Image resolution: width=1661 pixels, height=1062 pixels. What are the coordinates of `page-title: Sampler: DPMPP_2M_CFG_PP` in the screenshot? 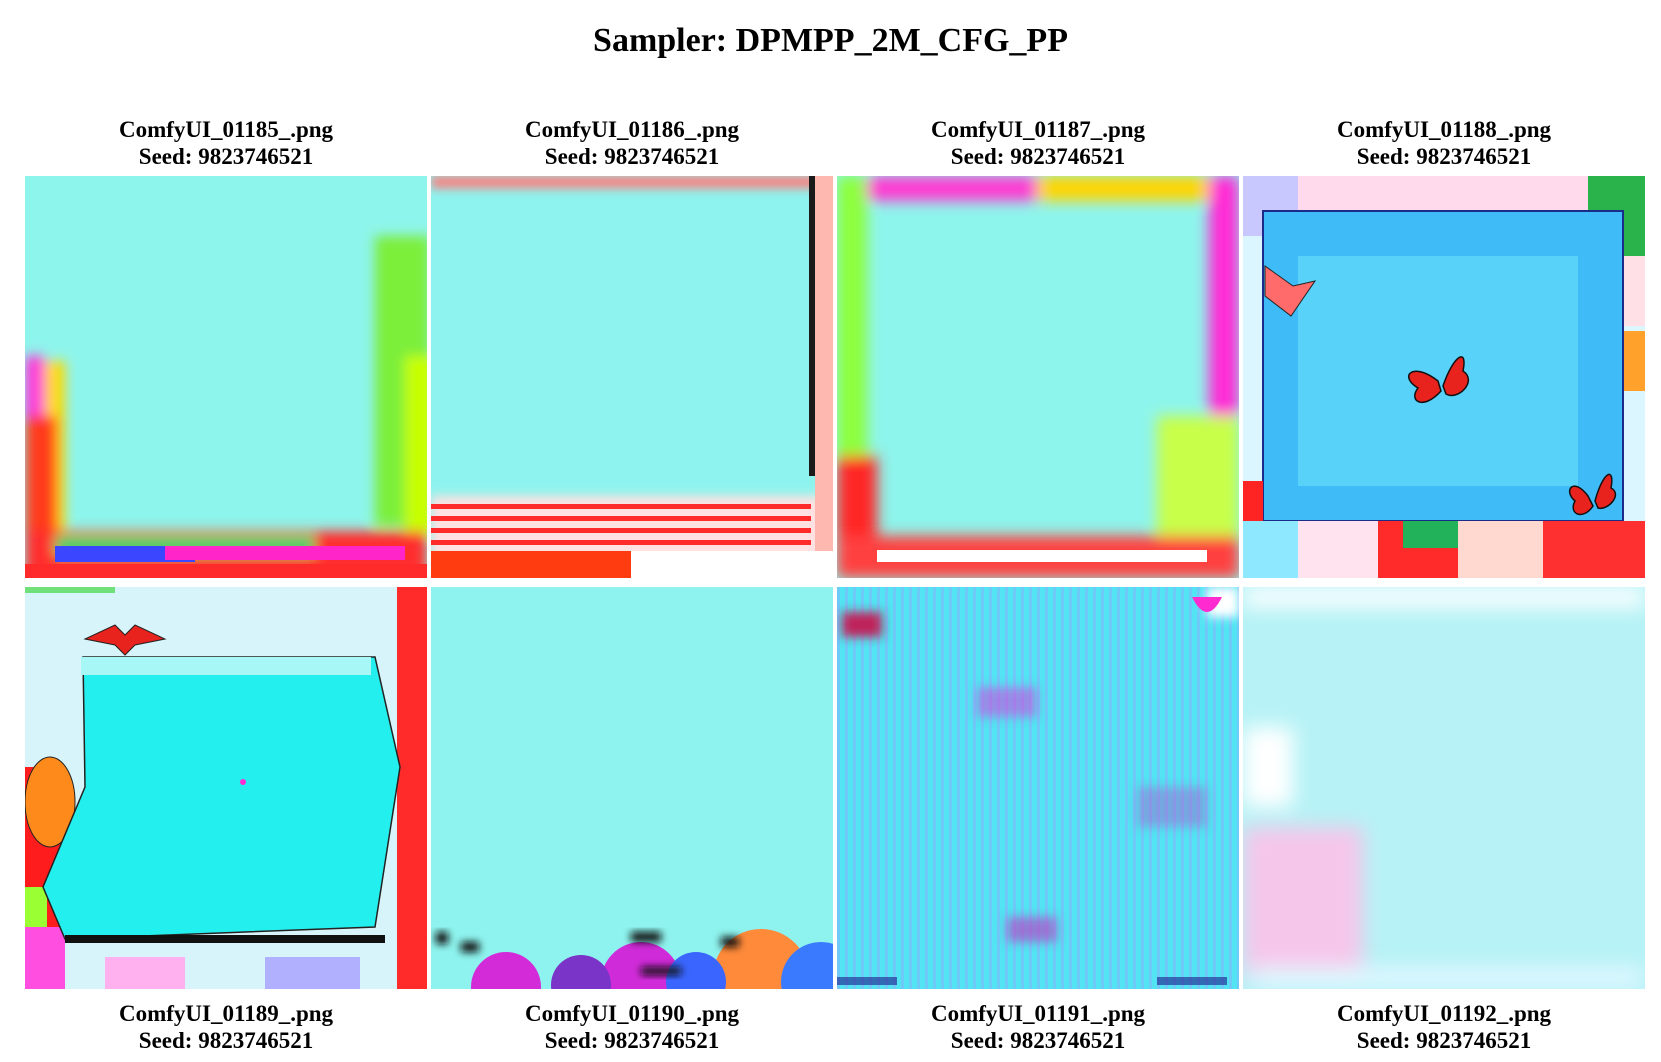 It's located at (830, 40).